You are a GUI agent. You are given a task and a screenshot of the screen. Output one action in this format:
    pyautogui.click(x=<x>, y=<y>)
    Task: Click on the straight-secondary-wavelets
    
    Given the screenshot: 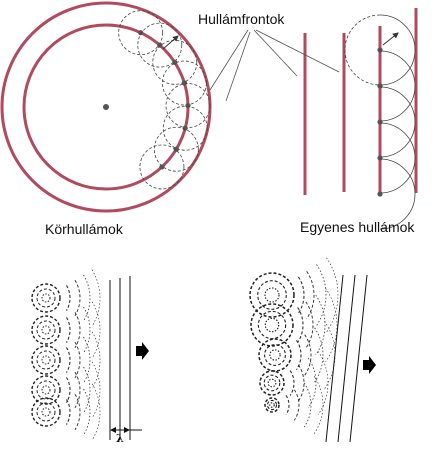 What is the action you would take?
    pyautogui.click(x=380, y=122)
    